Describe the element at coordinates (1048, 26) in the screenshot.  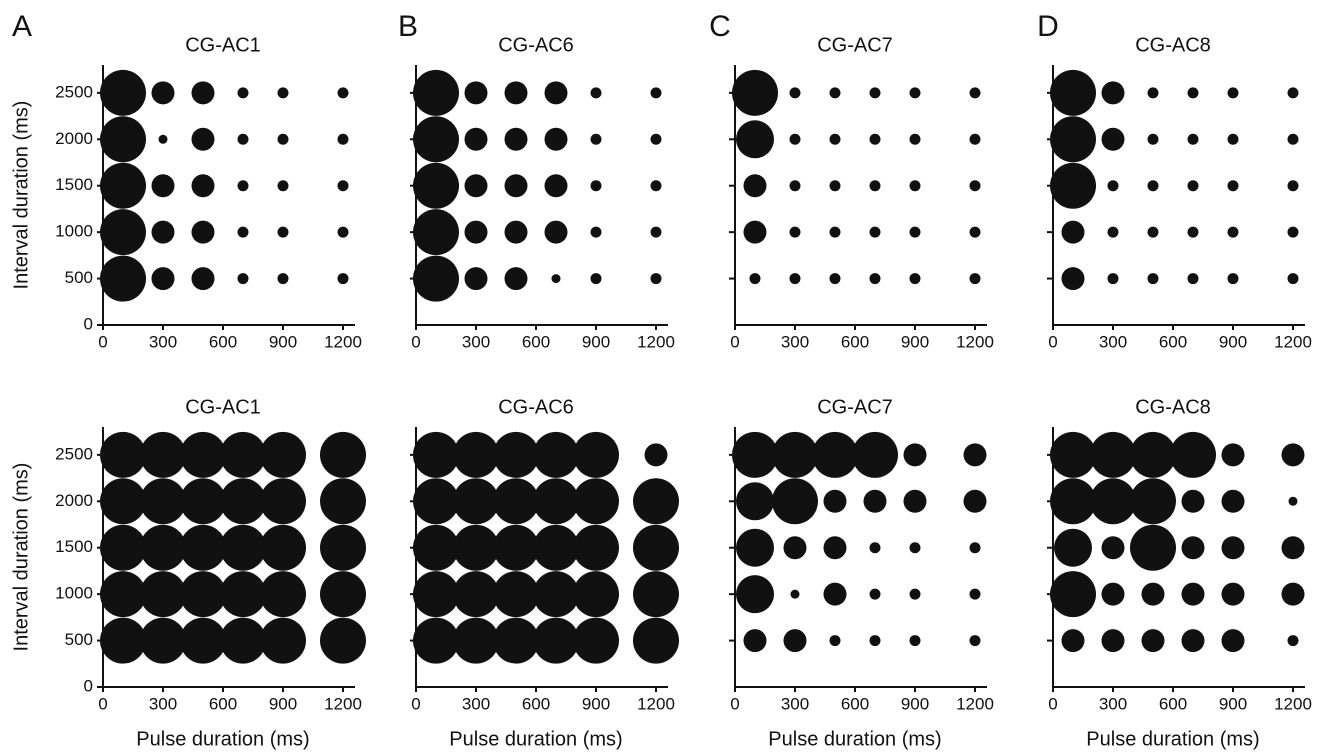
I see `panel-label: D` at that location.